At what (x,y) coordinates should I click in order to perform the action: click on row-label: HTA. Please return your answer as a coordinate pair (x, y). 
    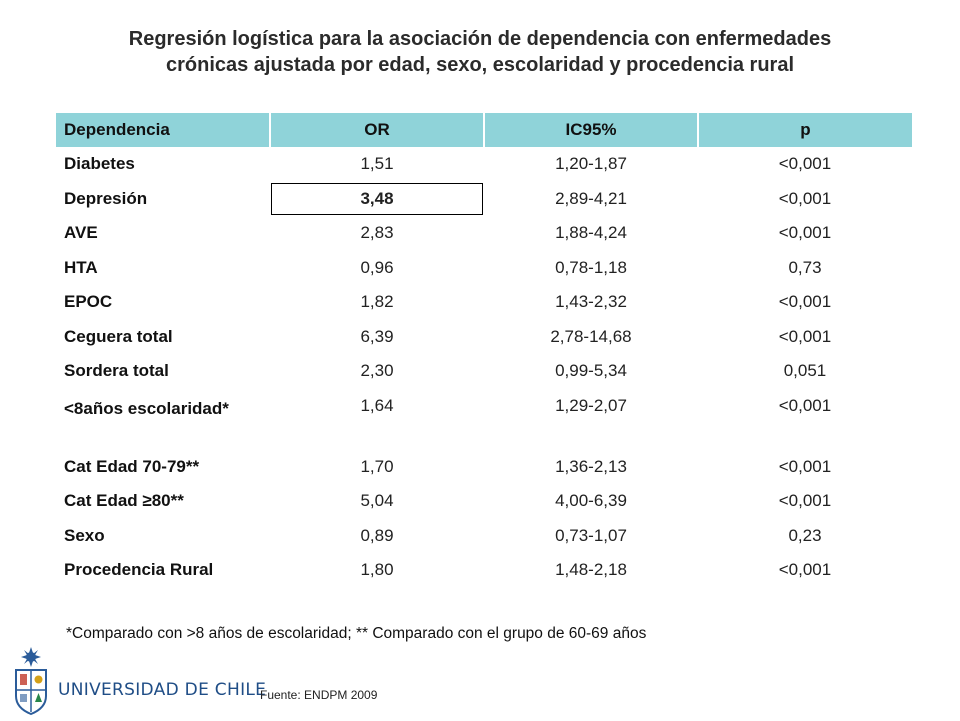
    Looking at the image, I should click on (81, 267).